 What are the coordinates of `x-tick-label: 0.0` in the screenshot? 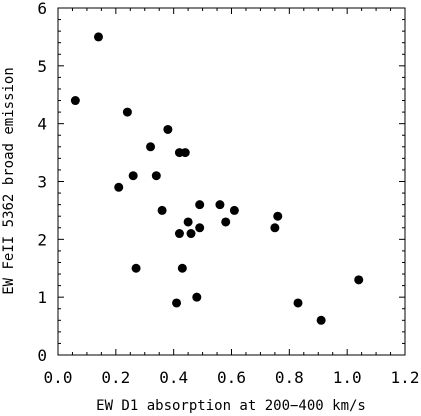 It's located at (58, 377).